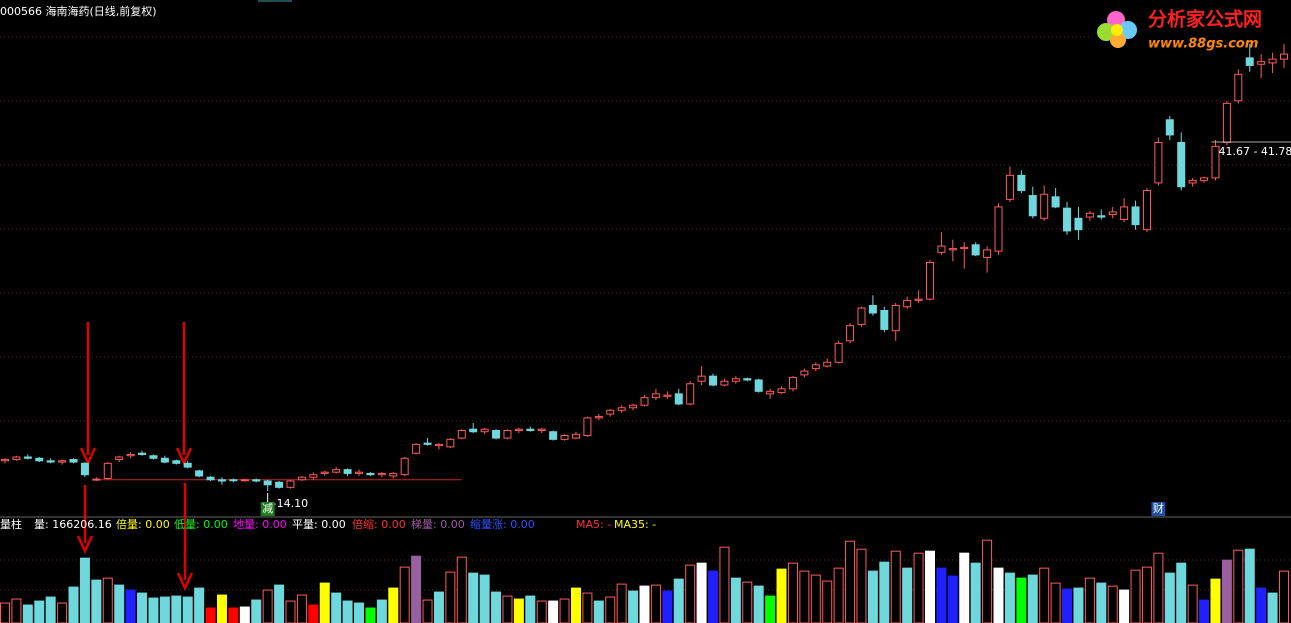  I want to click on volume-legend: MA35: -, so click(635, 524).